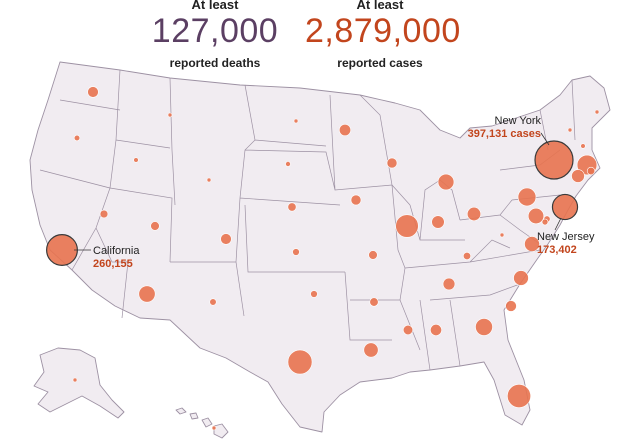 This screenshot has height=441, width=626. I want to click on bubble-washington, so click(93, 92).